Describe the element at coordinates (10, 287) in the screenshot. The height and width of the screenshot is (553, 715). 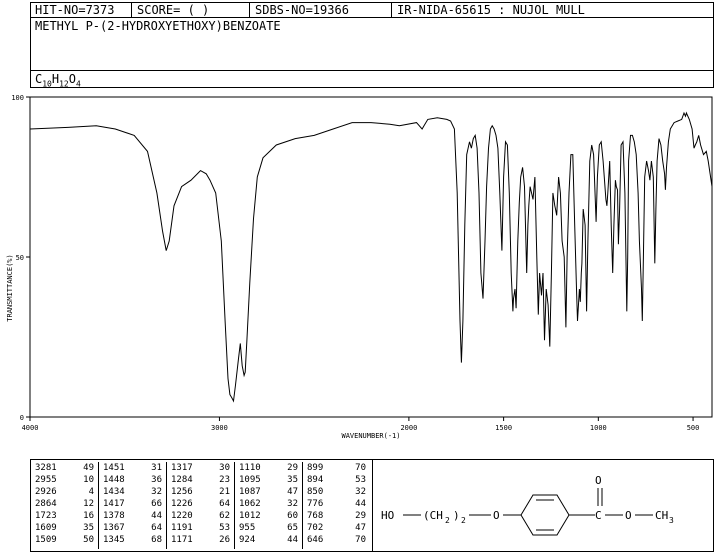
I see `y-axis-label: TRANSMITTANCE(%)` at that location.